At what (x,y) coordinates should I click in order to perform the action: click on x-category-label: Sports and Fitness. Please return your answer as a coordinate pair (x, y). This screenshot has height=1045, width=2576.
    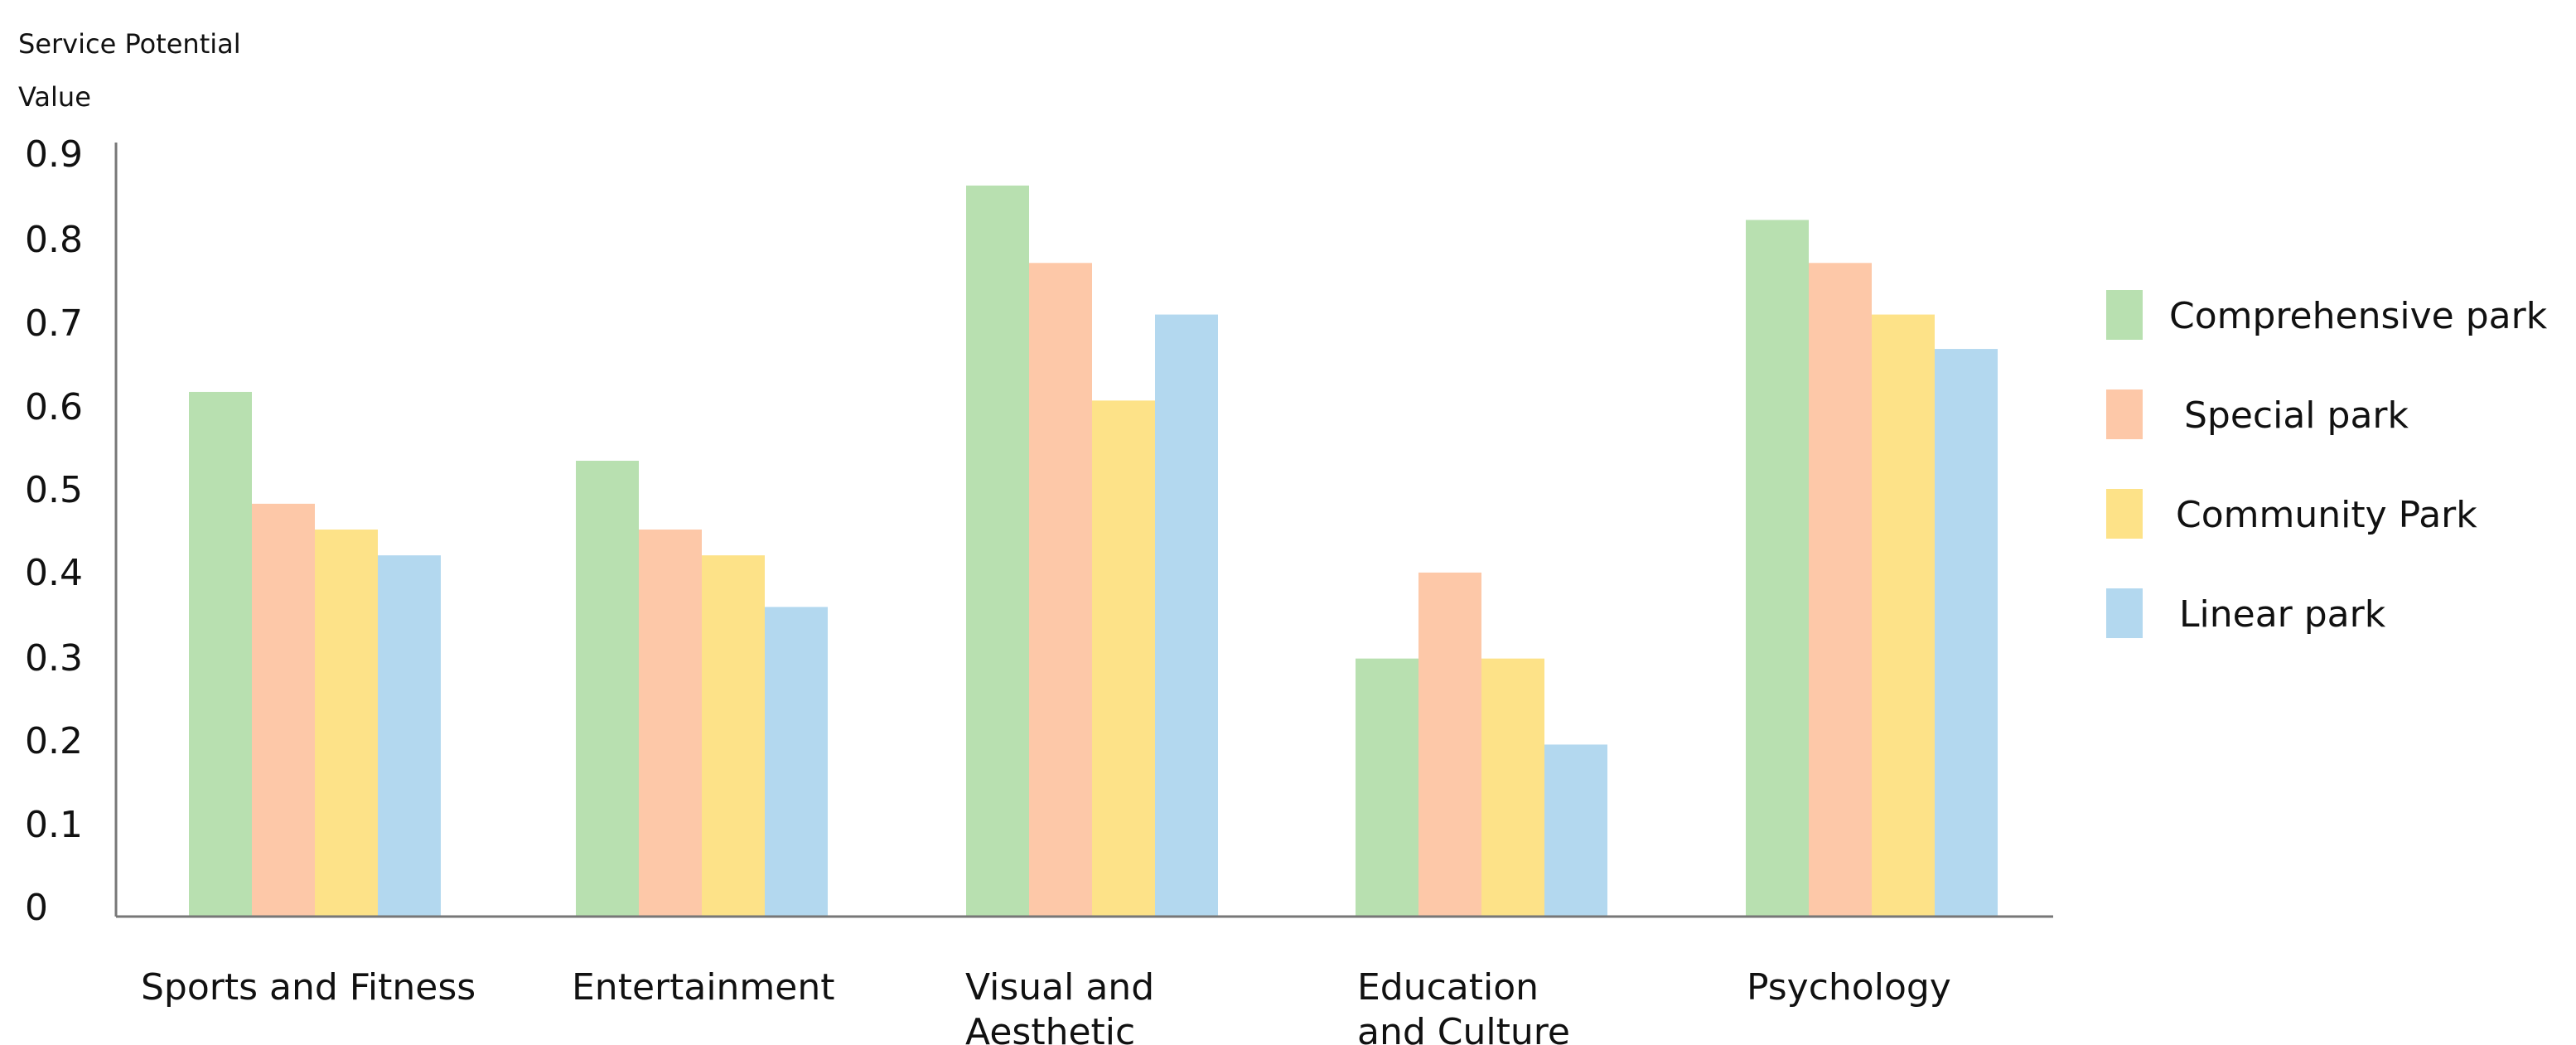
    Looking at the image, I should click on (308, 988).